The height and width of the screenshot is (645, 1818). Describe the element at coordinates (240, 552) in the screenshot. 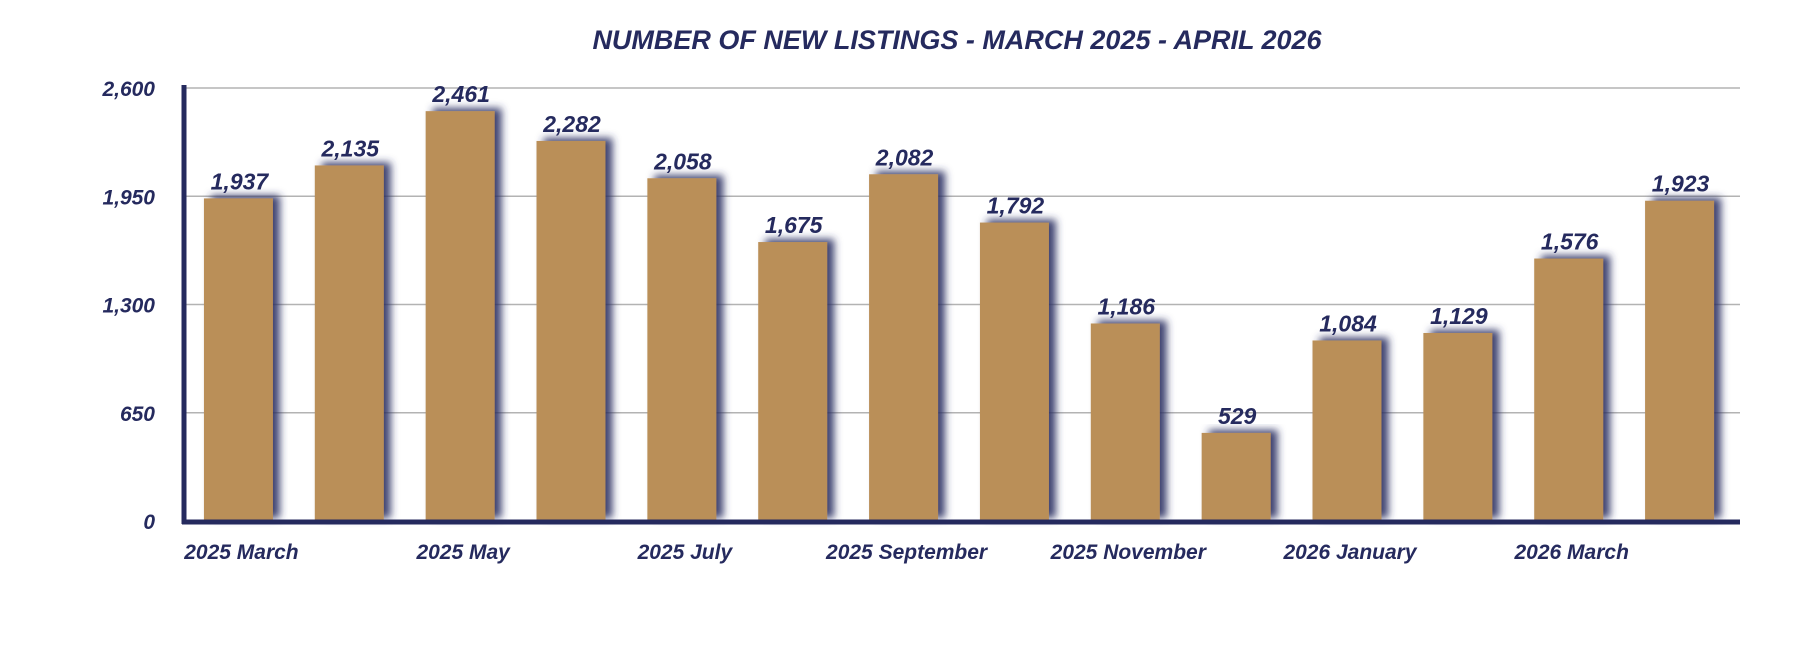

I see `x-tick-label: 2025 March` at that location.